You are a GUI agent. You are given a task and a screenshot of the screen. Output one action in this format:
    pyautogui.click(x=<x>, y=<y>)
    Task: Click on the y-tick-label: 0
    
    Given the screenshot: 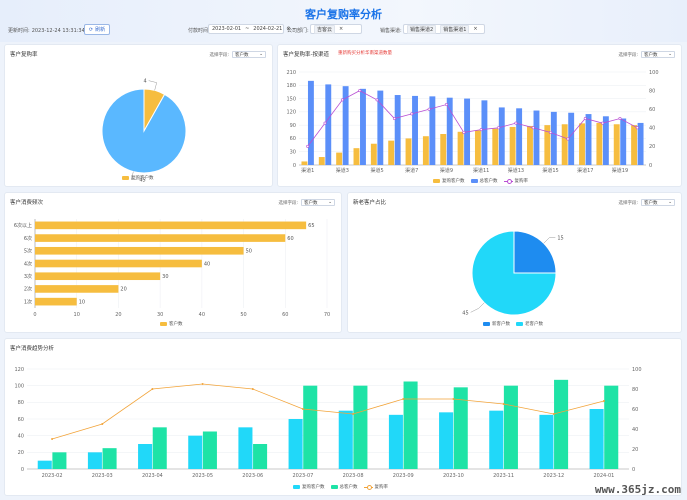 What is the action you would take?
    pyautogui.click(x=294, y=166)
    